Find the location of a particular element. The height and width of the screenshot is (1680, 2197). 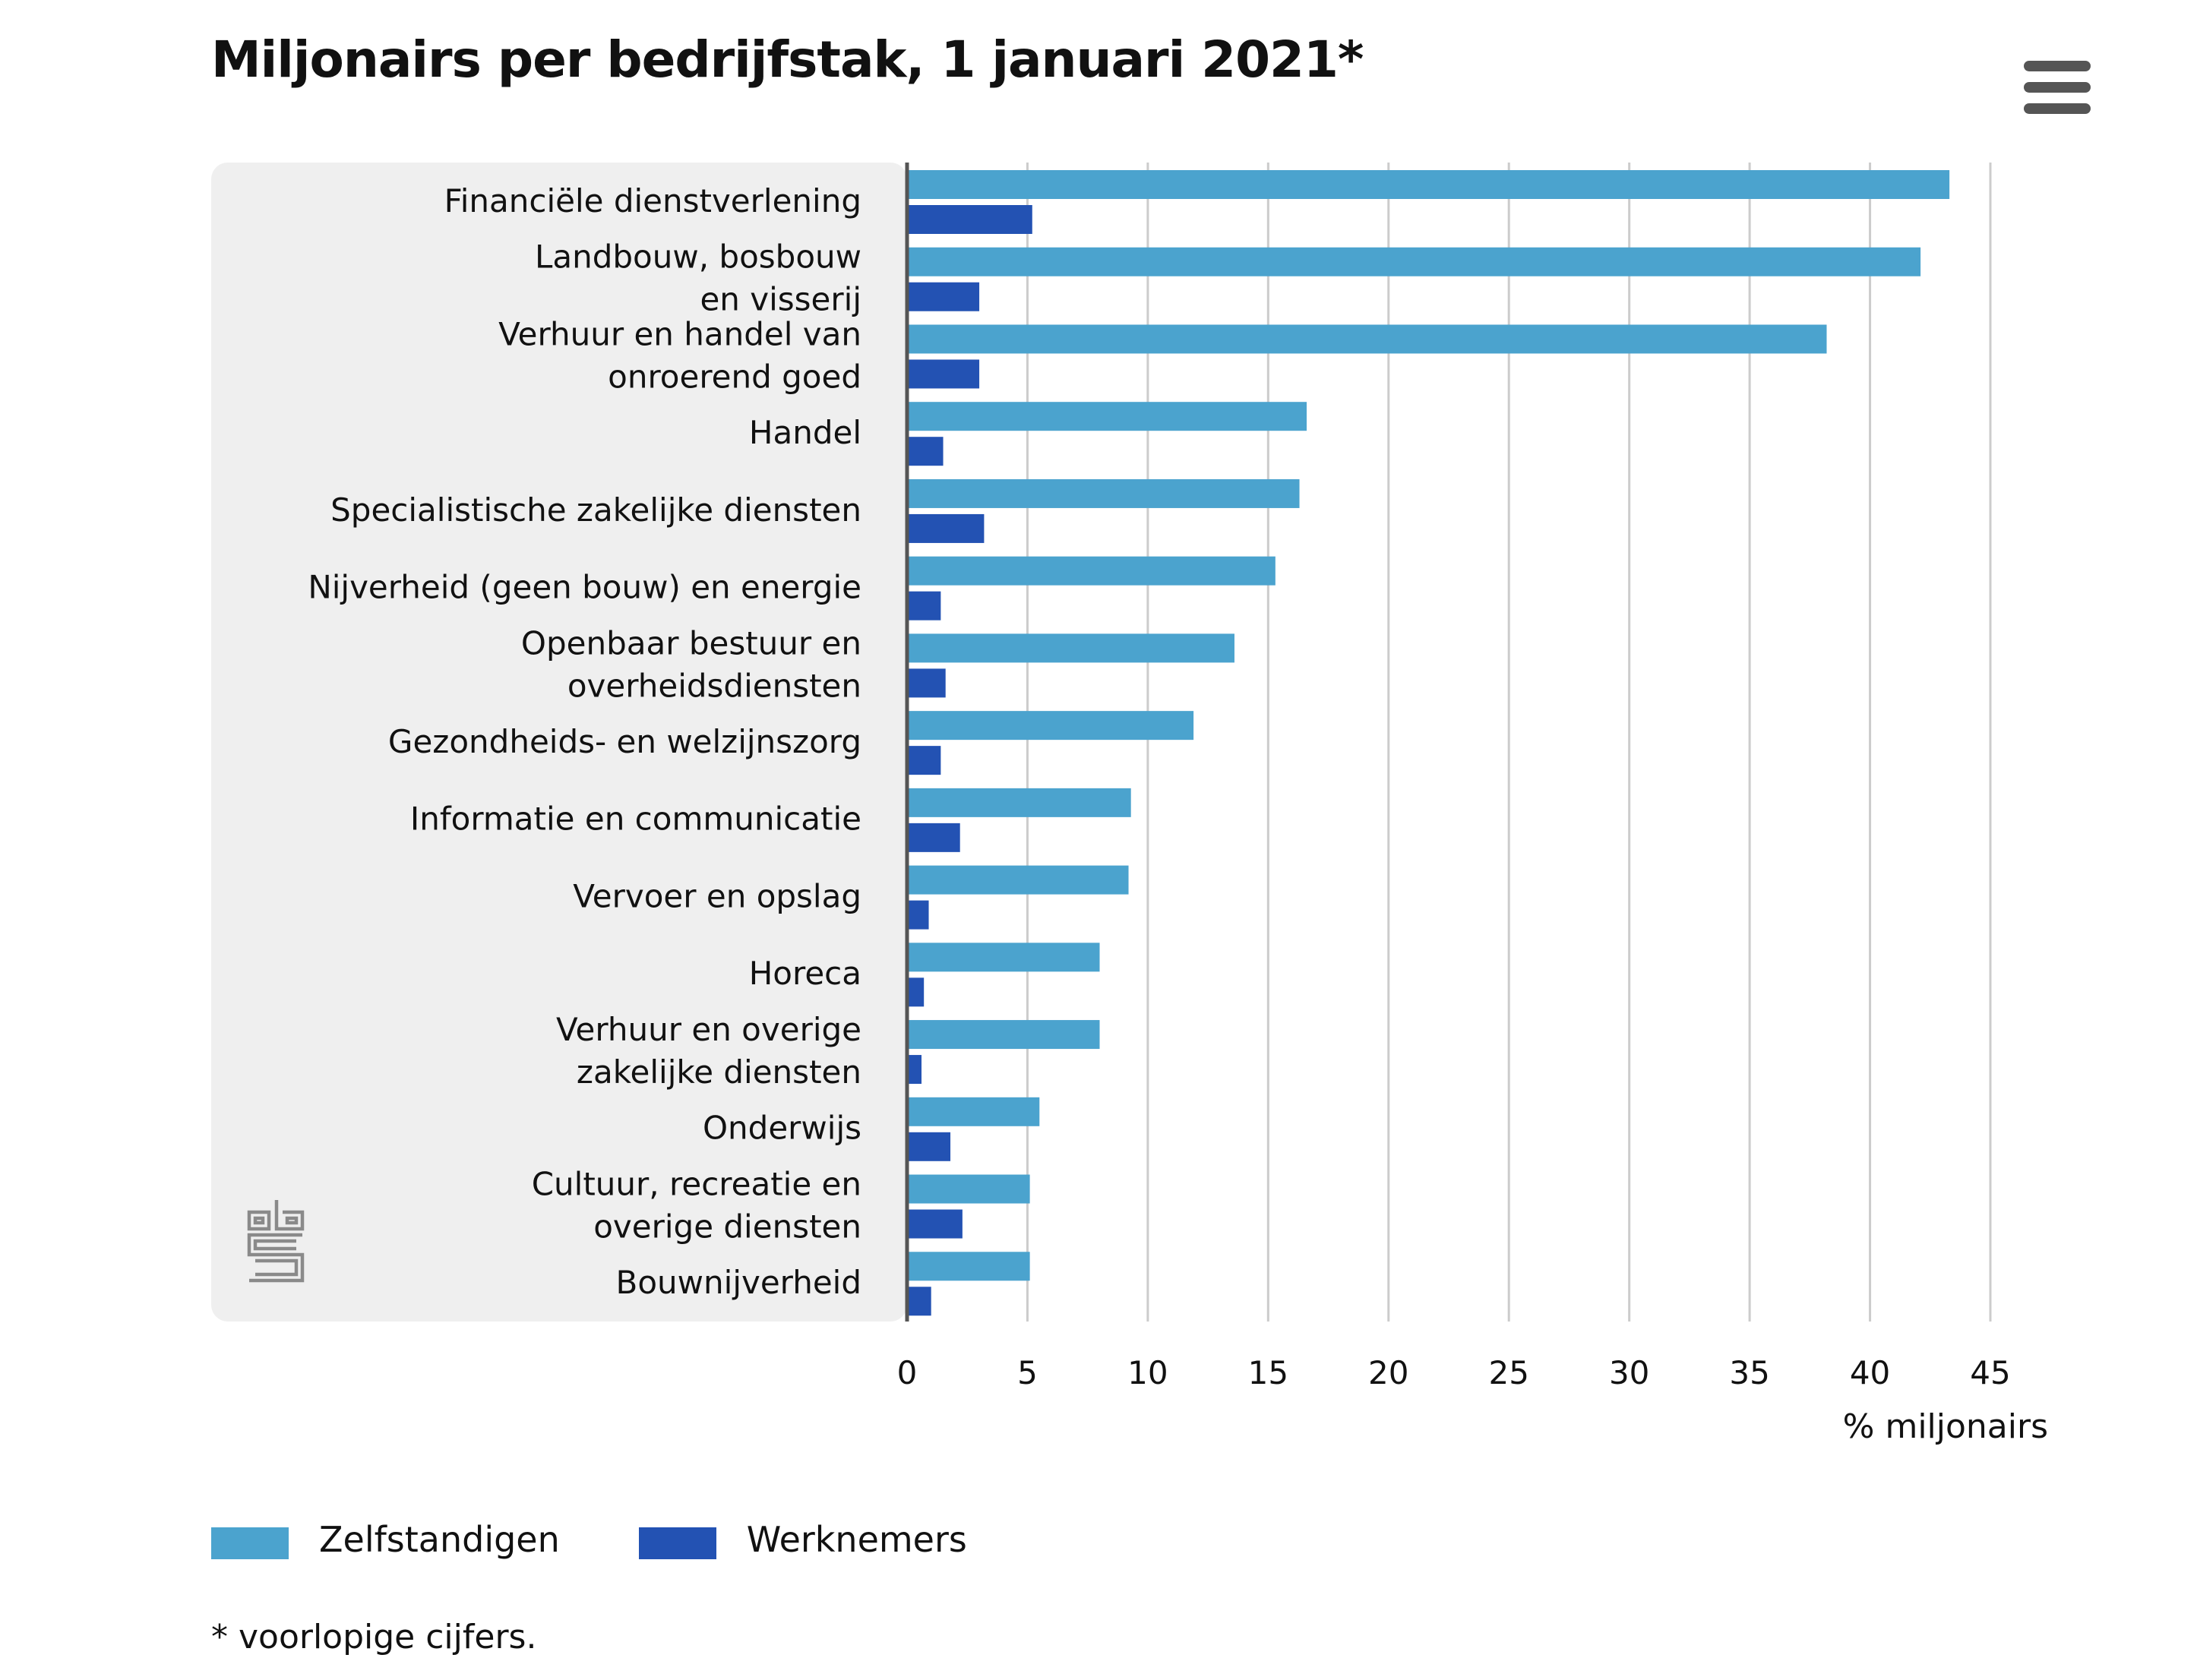

category-label: Gezondheids- en welzijnszorg is located at coordinates (624, 741).